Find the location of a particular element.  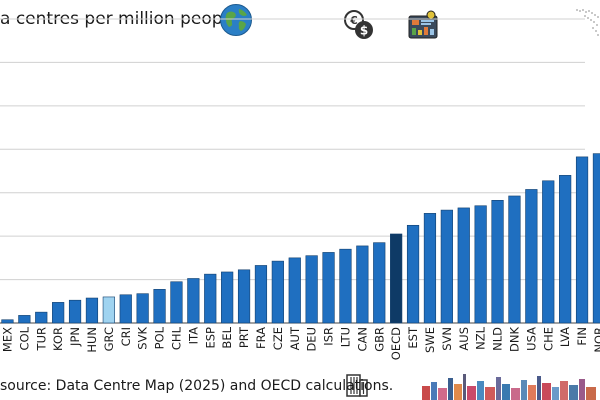

x-tick-label-cri: CRI is located at coordinates (126, 336).